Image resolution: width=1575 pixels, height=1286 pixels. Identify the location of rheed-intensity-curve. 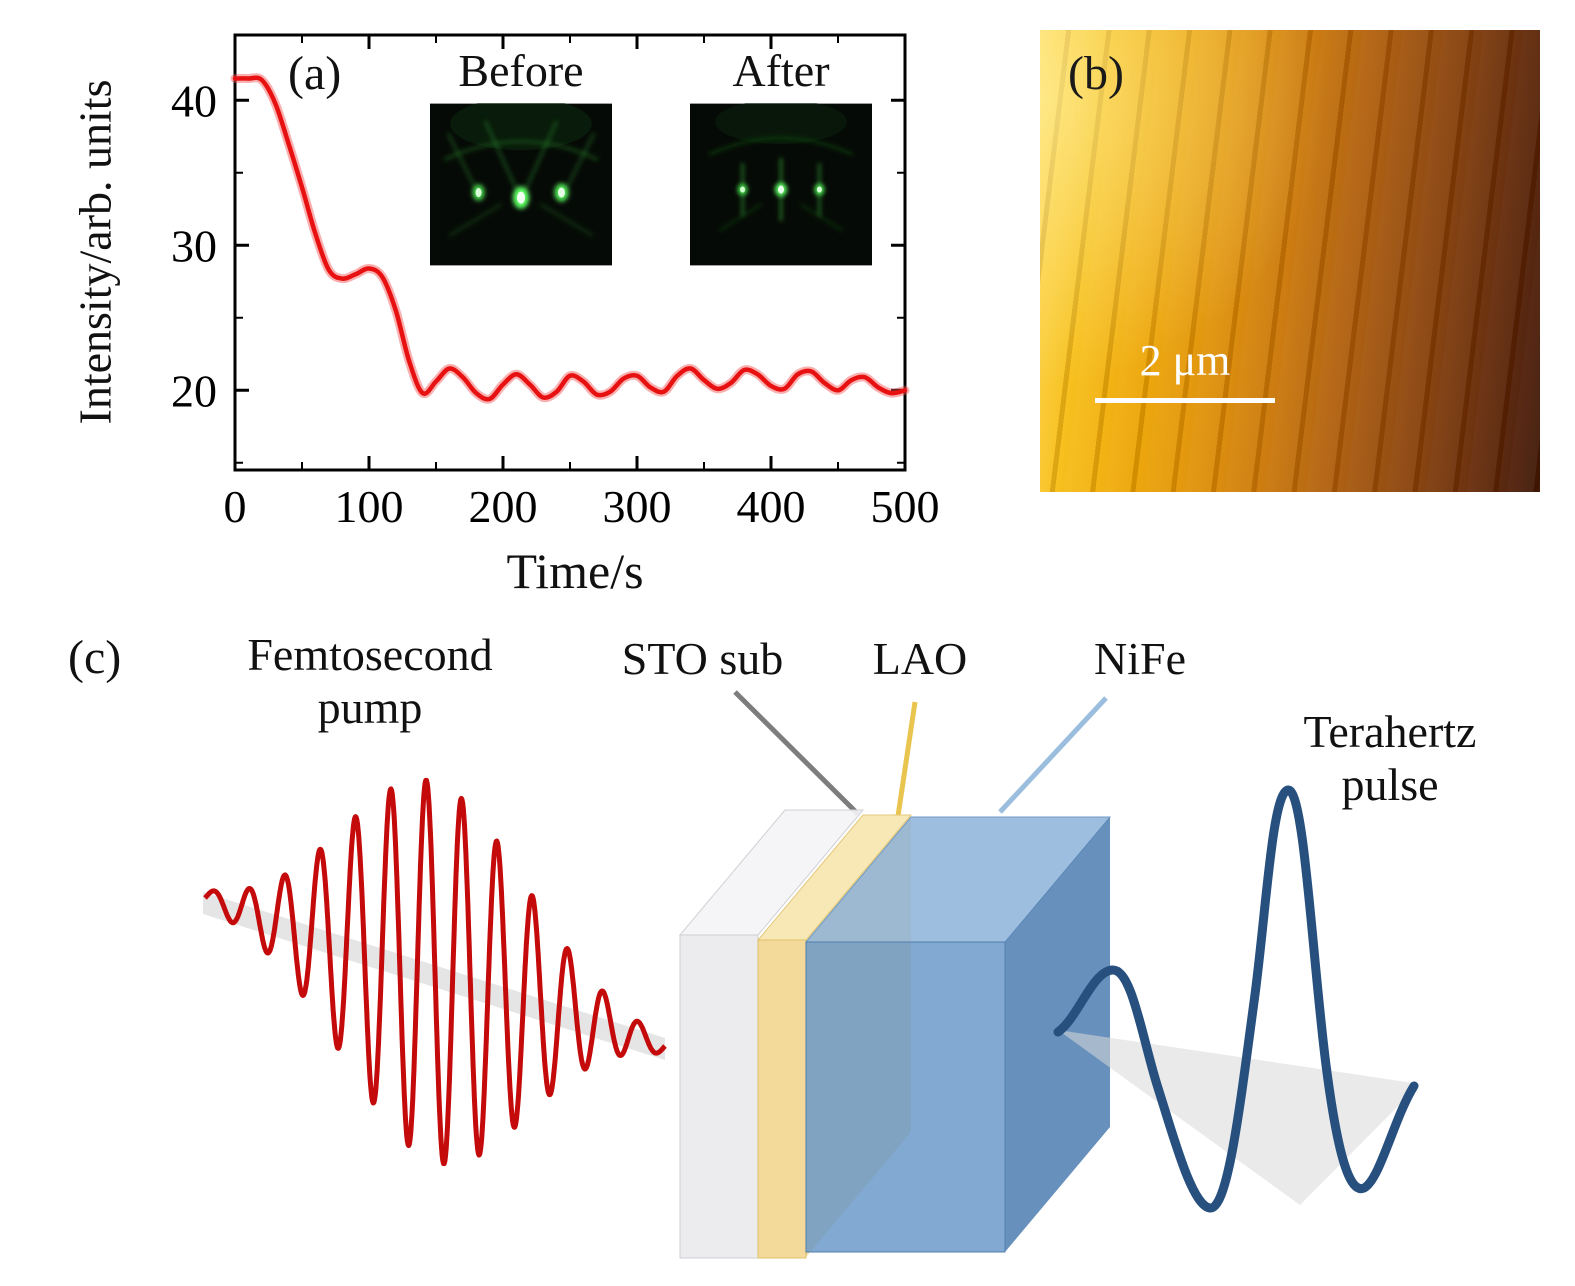
(570, 238).